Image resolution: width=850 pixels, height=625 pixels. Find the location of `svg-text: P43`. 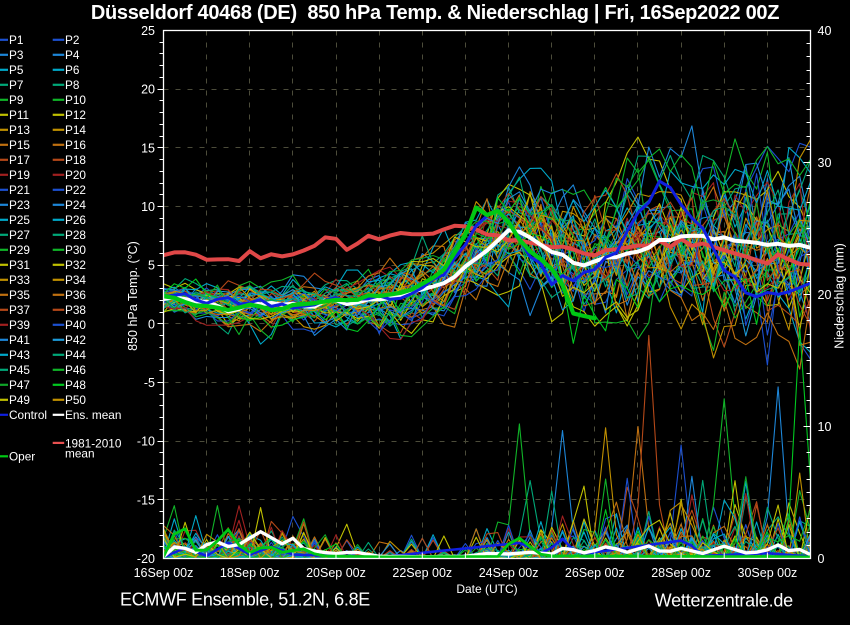

svg-text: P43 is located at coordinates (19, 355).